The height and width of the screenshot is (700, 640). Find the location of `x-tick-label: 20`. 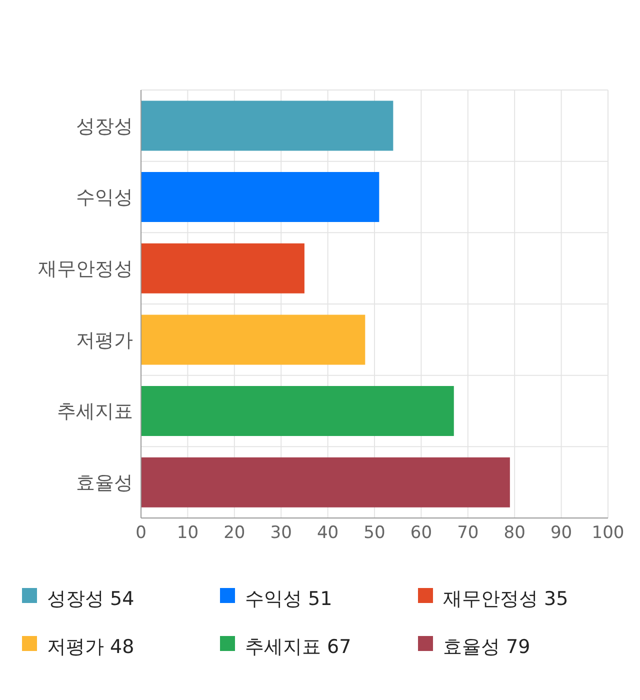

x-tick-label: 20 is located at coordinates (235, 533).